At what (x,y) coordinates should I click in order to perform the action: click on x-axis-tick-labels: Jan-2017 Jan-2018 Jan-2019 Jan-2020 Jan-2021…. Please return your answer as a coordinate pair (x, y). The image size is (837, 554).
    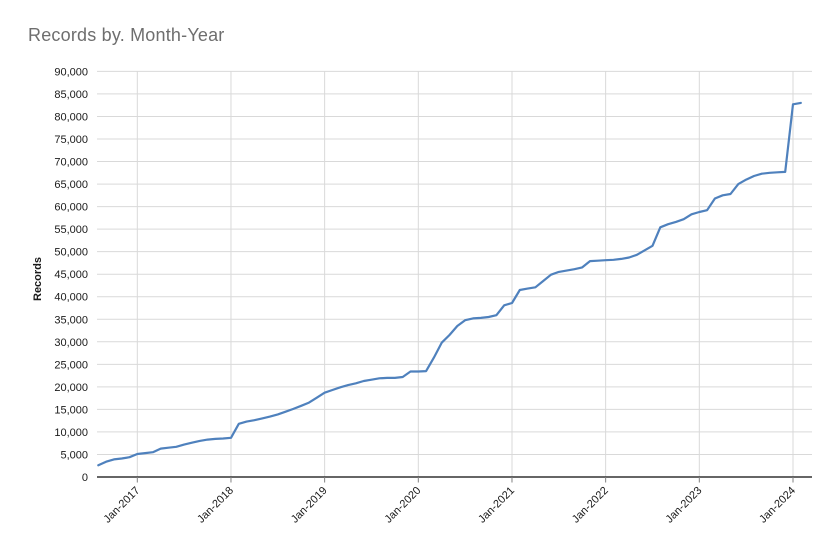
    Looking at the image, I should click on (449, 505).